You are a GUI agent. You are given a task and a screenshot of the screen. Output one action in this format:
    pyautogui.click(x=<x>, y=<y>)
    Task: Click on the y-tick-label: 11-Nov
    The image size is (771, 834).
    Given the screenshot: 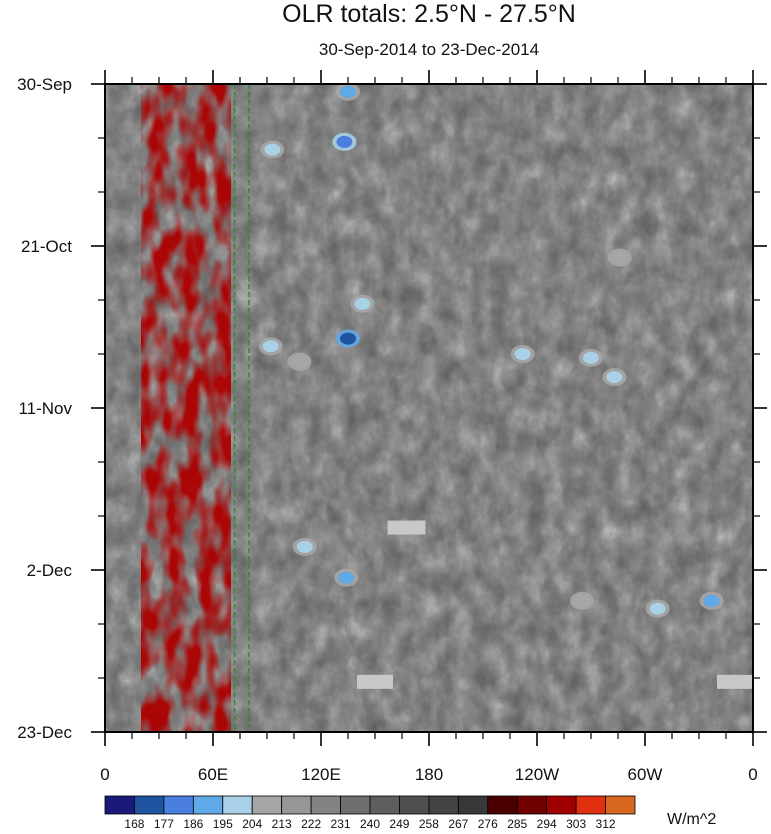 What is the action you would take?
    pyautogui.click(x=45, y=408)
    